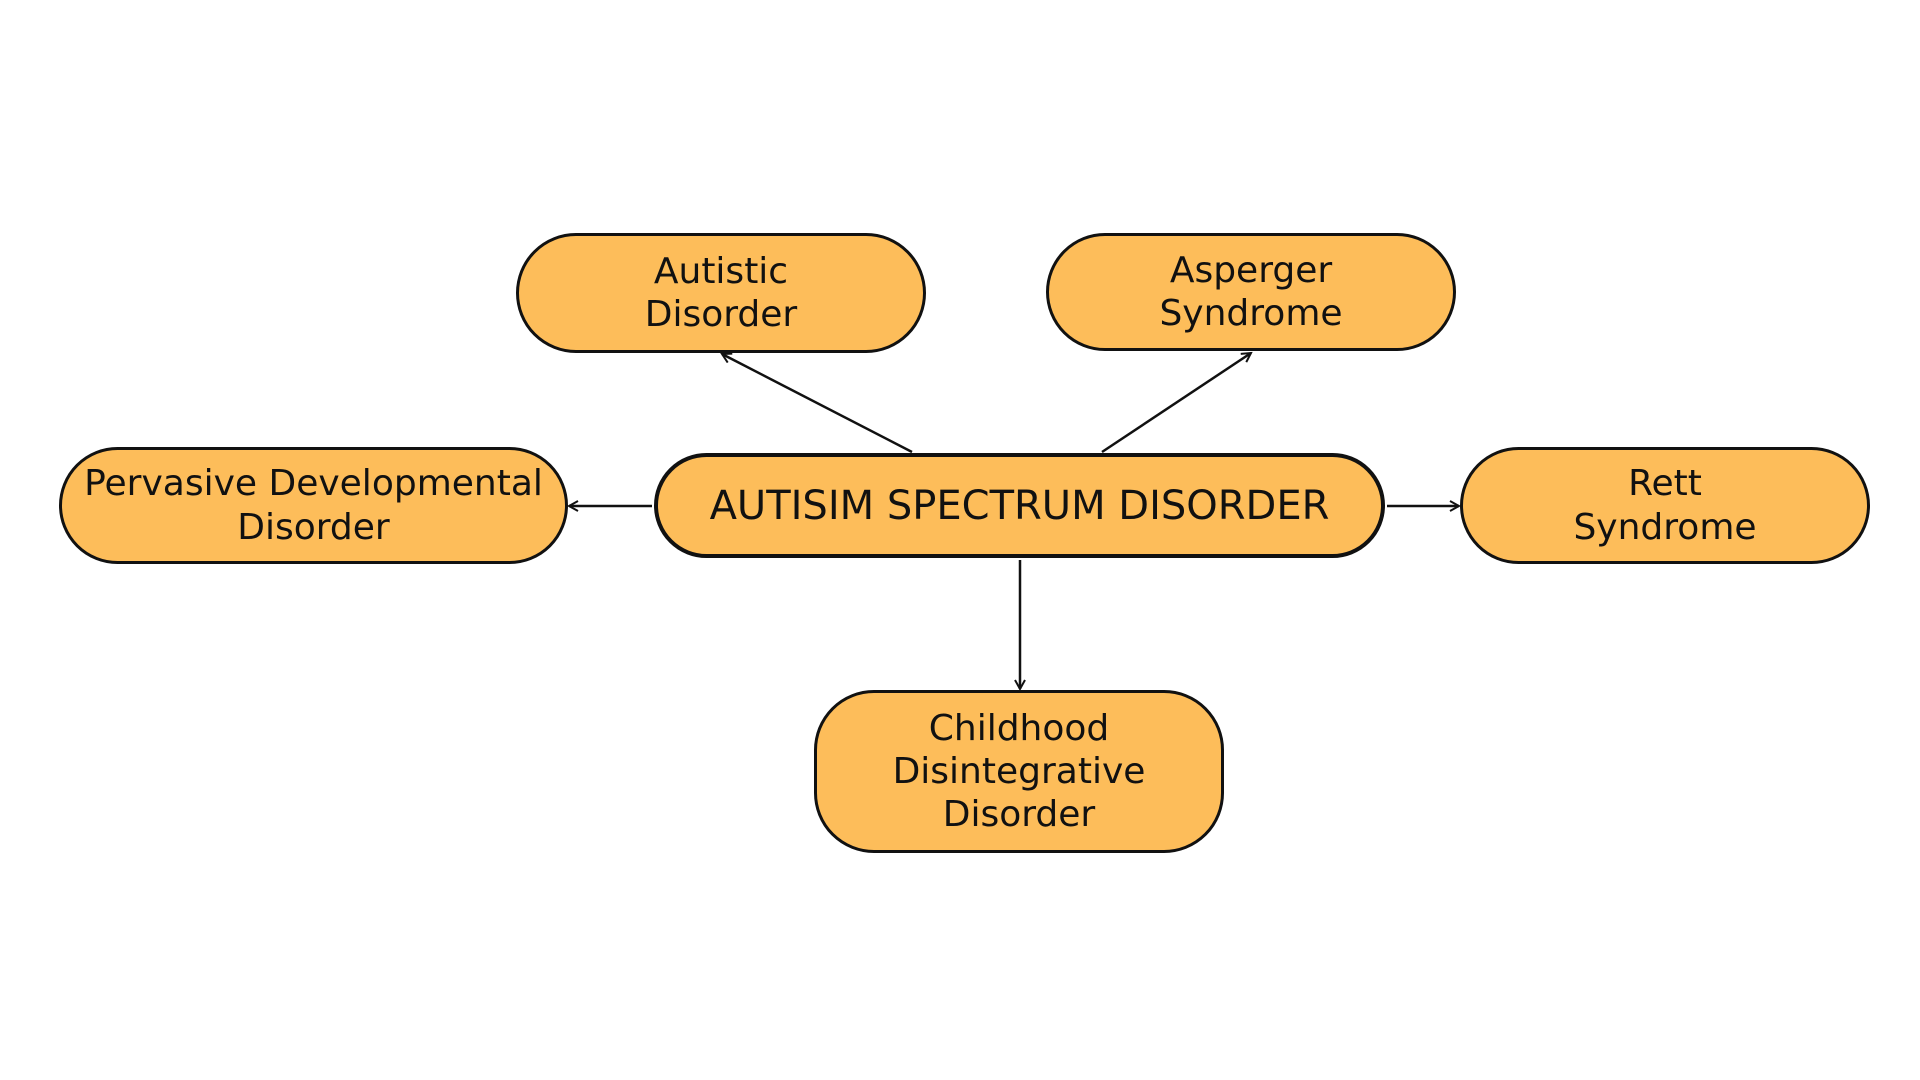 This screenshot has width=1920, height=1080. I want to click on node-label: Childhood Disintegrative Disorder, so click(1019, 772).